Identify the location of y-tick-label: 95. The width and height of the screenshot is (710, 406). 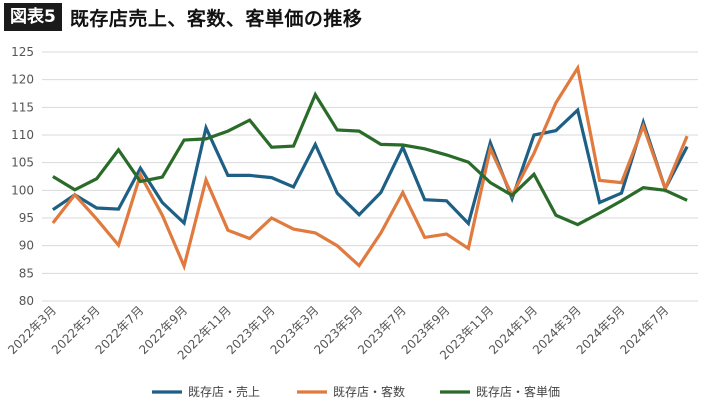
(26, 218).